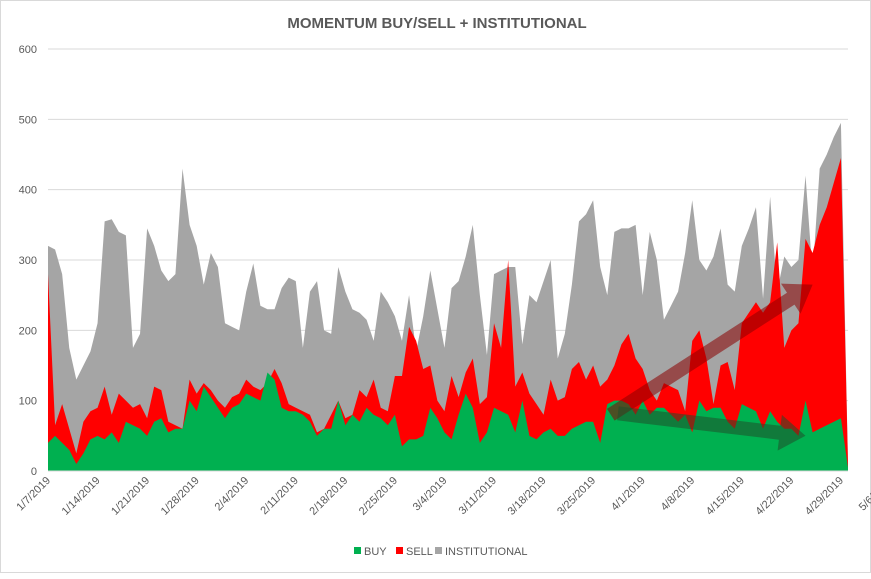 Image resolution: width=871 pixels, height=579 pixels. Describe the element at coordinates (279, 496) in the screenshot. I see `x-tick-label: 2/11/2019` at that location.